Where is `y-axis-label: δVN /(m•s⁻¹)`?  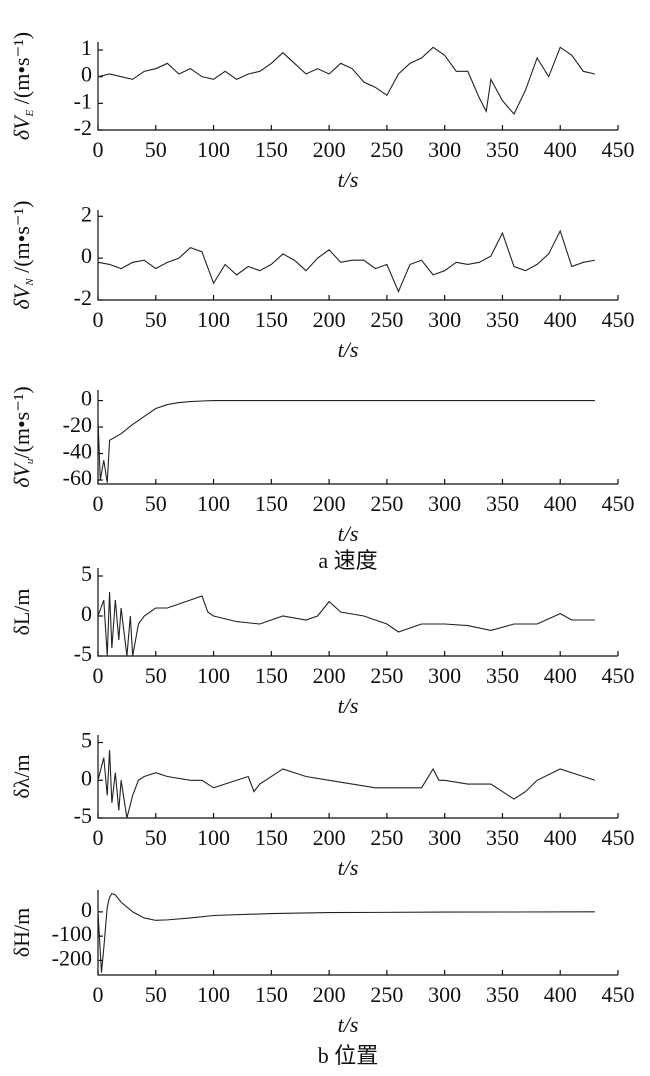 y-axis-label: δVN /(m•s⁻¹) is located at coordinates (22, 255).